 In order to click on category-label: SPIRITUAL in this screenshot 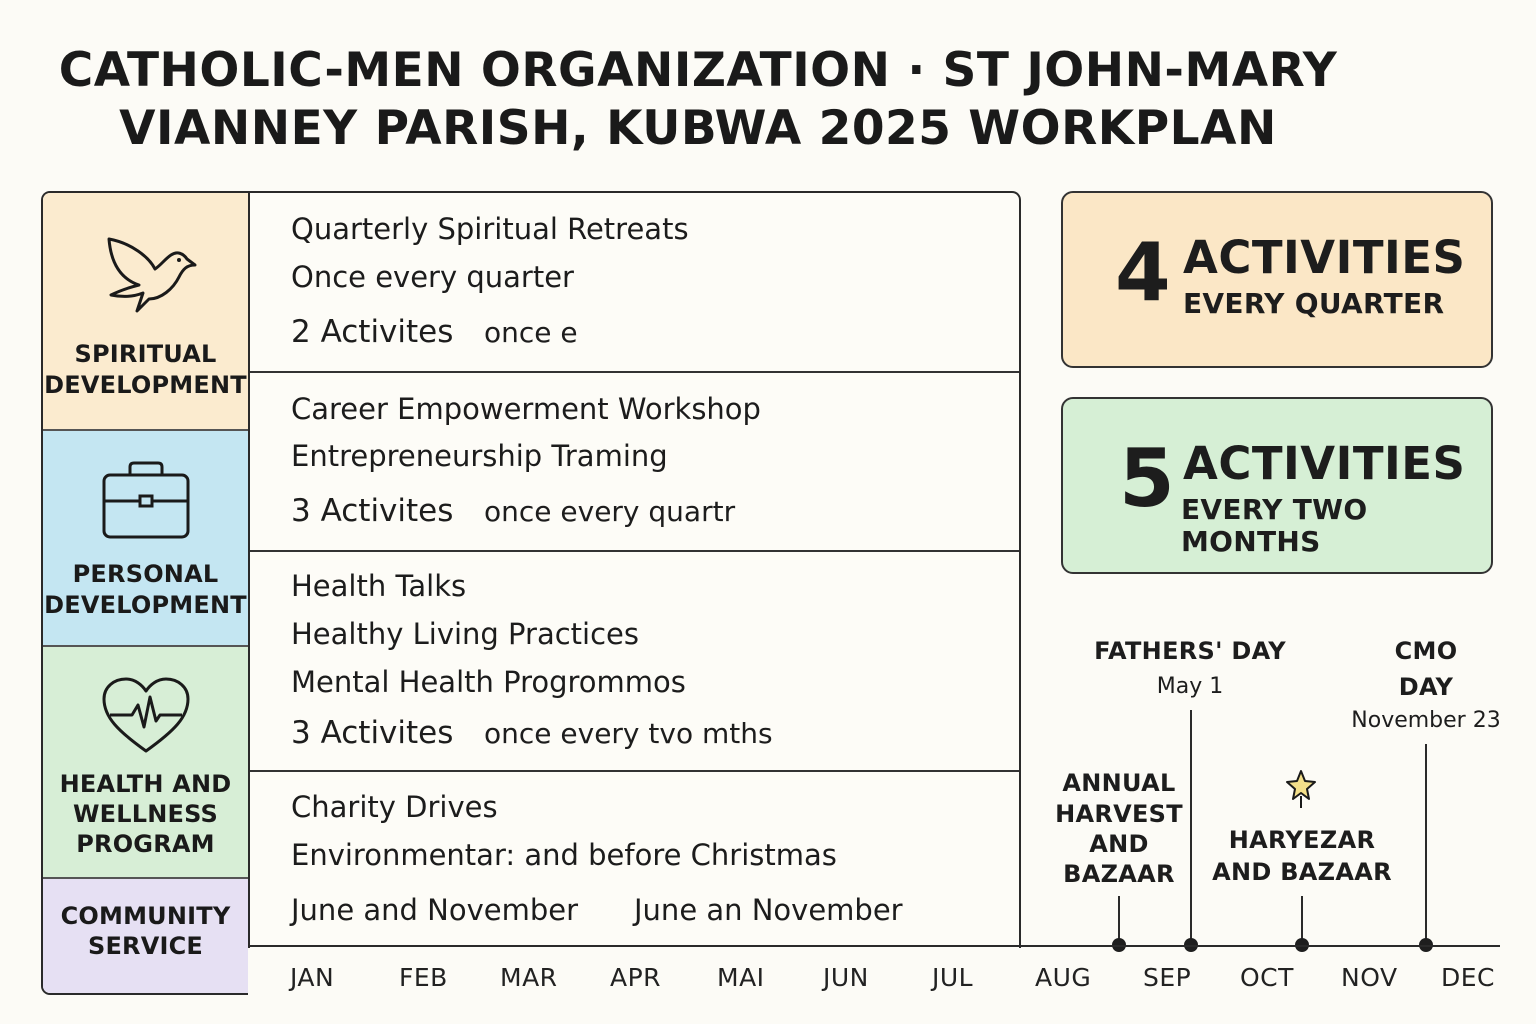, I will do `click(145, 354)`.